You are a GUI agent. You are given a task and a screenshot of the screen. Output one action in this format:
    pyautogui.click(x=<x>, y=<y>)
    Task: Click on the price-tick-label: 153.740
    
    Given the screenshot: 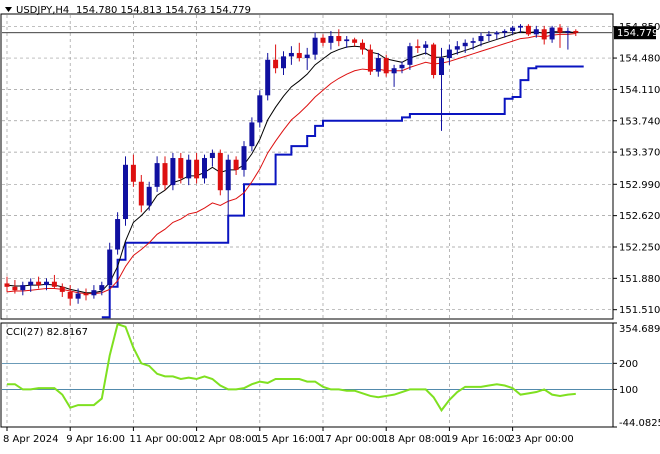 What is the action you would take?
    pyautogui.click(x=639, y=121)
    